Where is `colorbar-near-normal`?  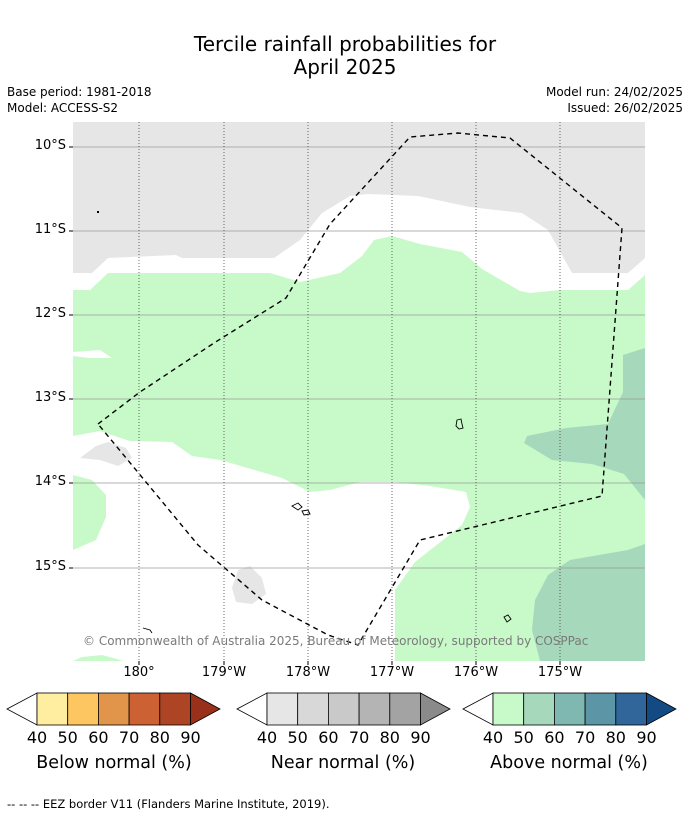 colorbar-near-normal is located at coordinates (343, 709).